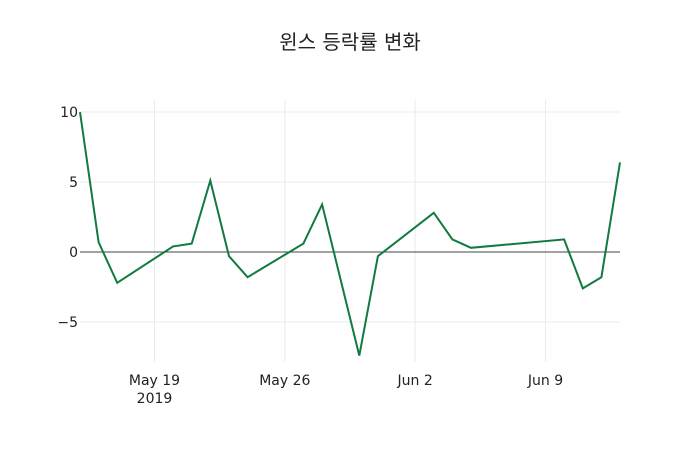 This screenshot has width=700, height=450. What do you see at coordinates (67, 323) in the screenshot?
I see `y-tick-label: −5` at bounding box center [67, 323].